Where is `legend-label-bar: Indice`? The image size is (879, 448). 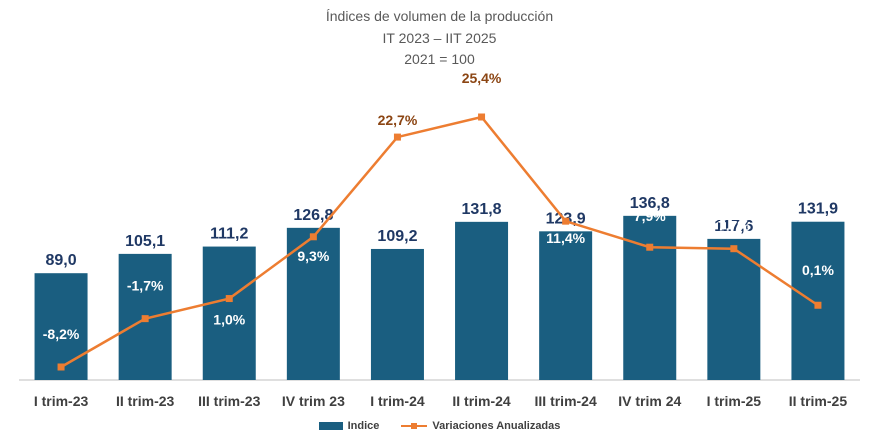
legend-label-bar: Indice is located at coordinates (363, 426).